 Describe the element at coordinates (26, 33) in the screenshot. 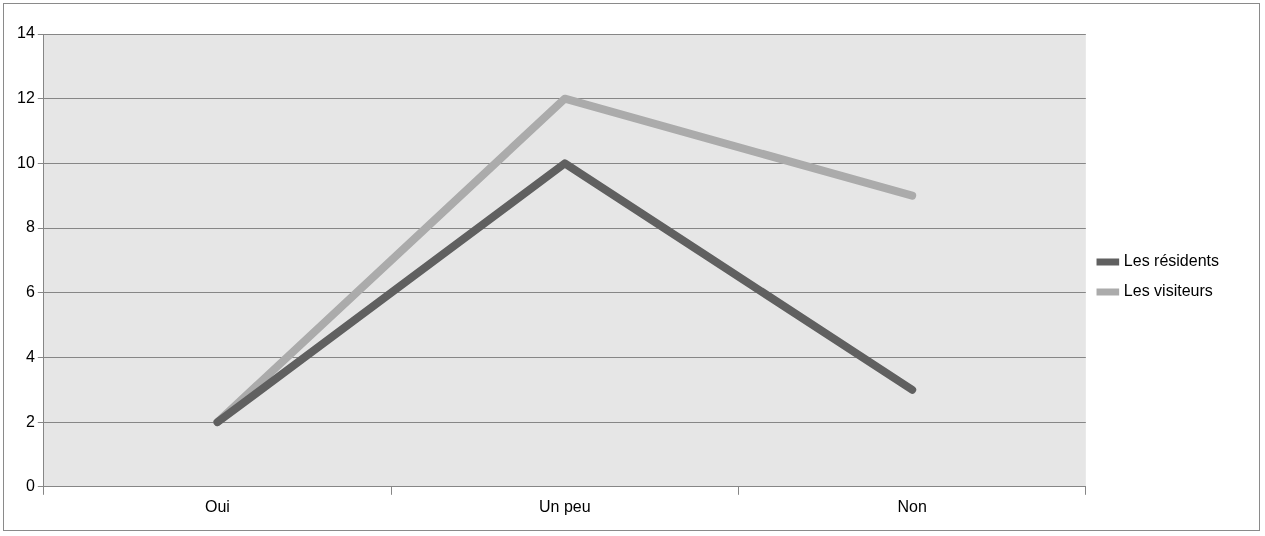

I see `y-tick-label: 14` at that location.